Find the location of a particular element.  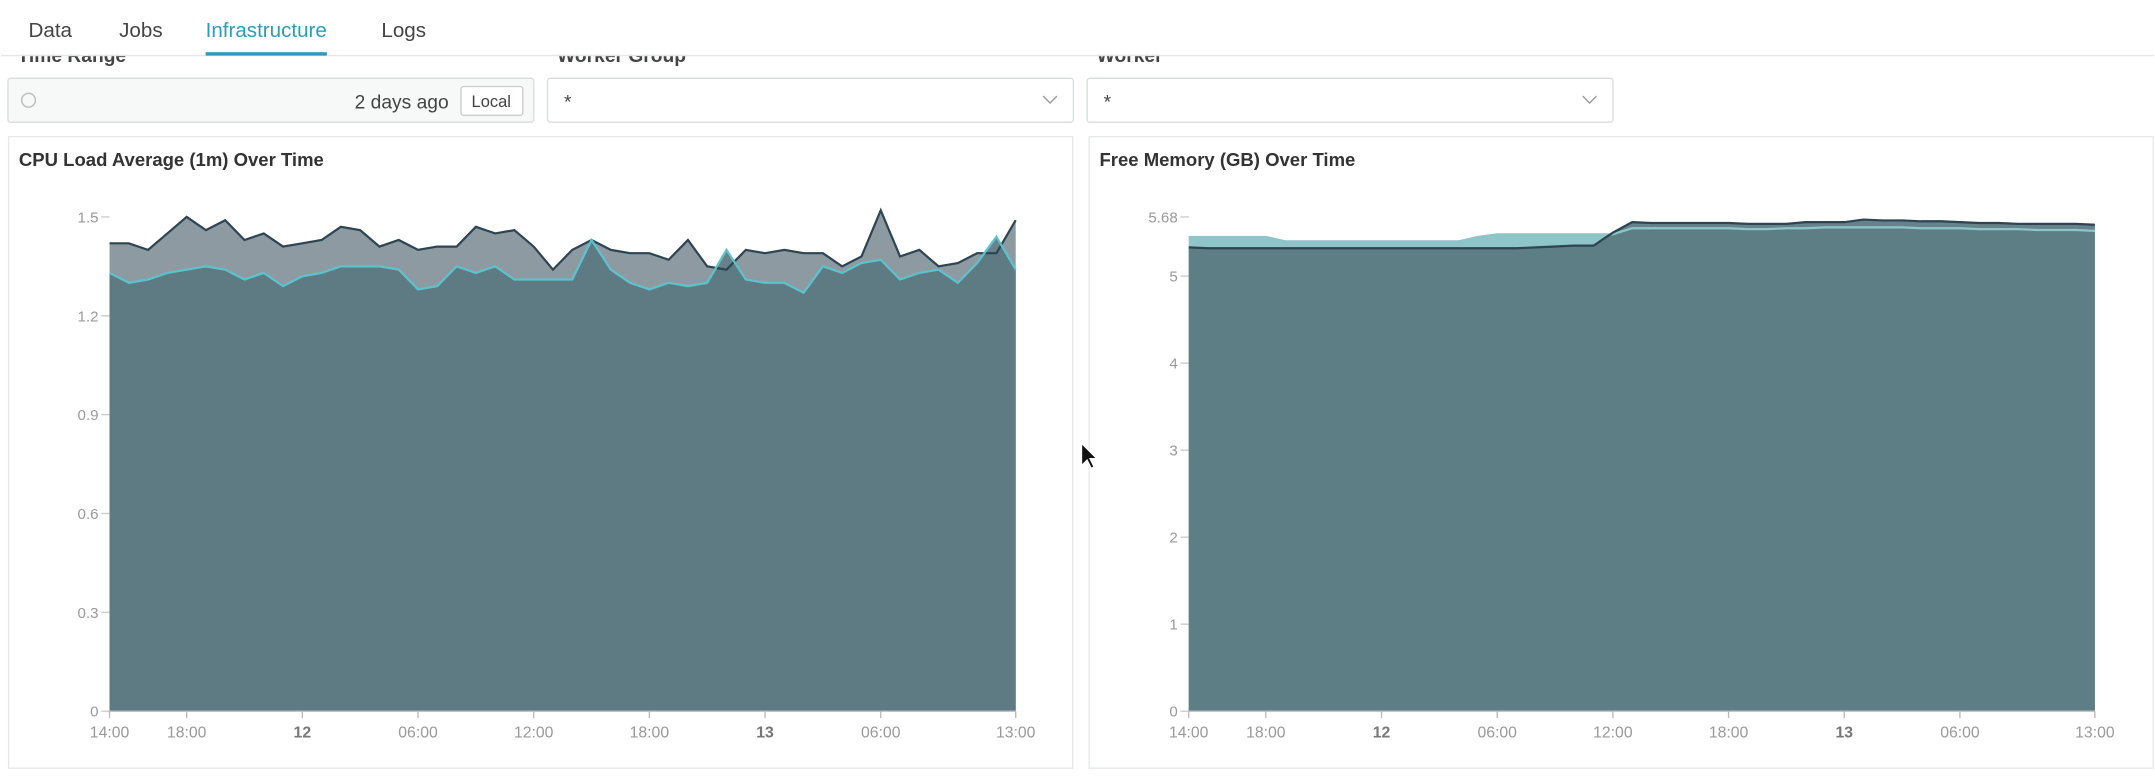

y-tick-label: 3 is located at coordinates (1173, 451).